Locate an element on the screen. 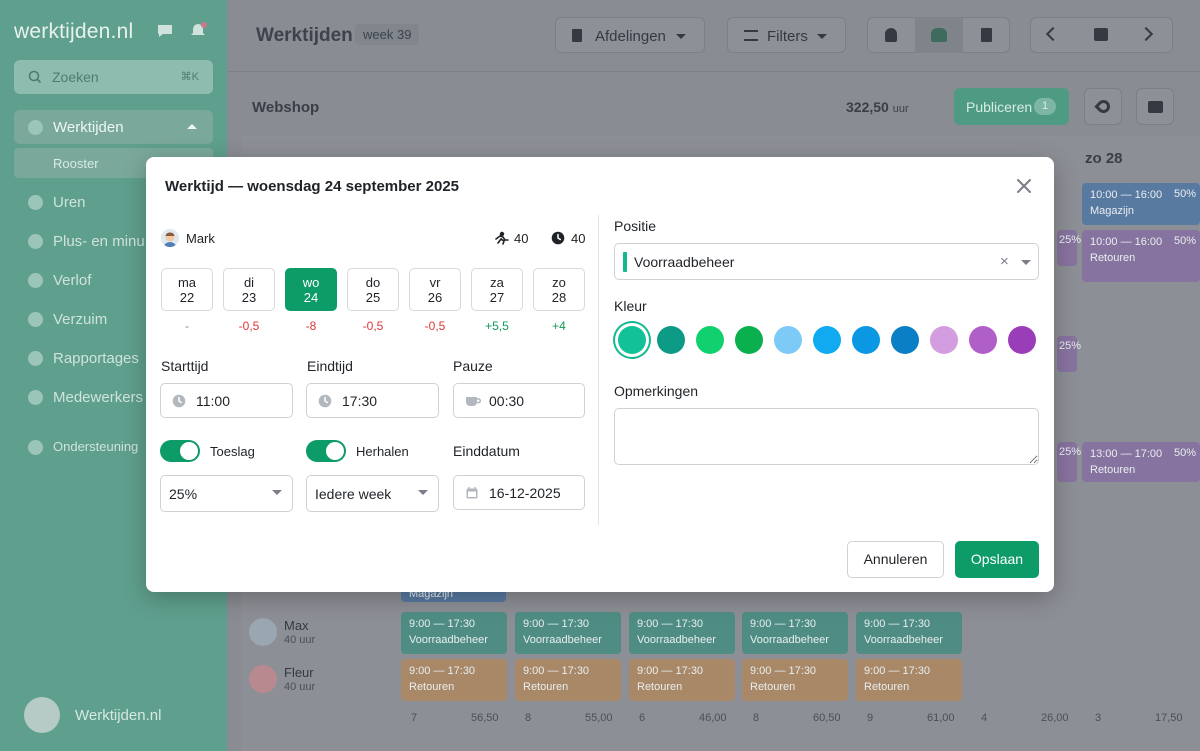 This screenshot has height=751, width=1200. day-label: di is located at coordinates (249, 282).